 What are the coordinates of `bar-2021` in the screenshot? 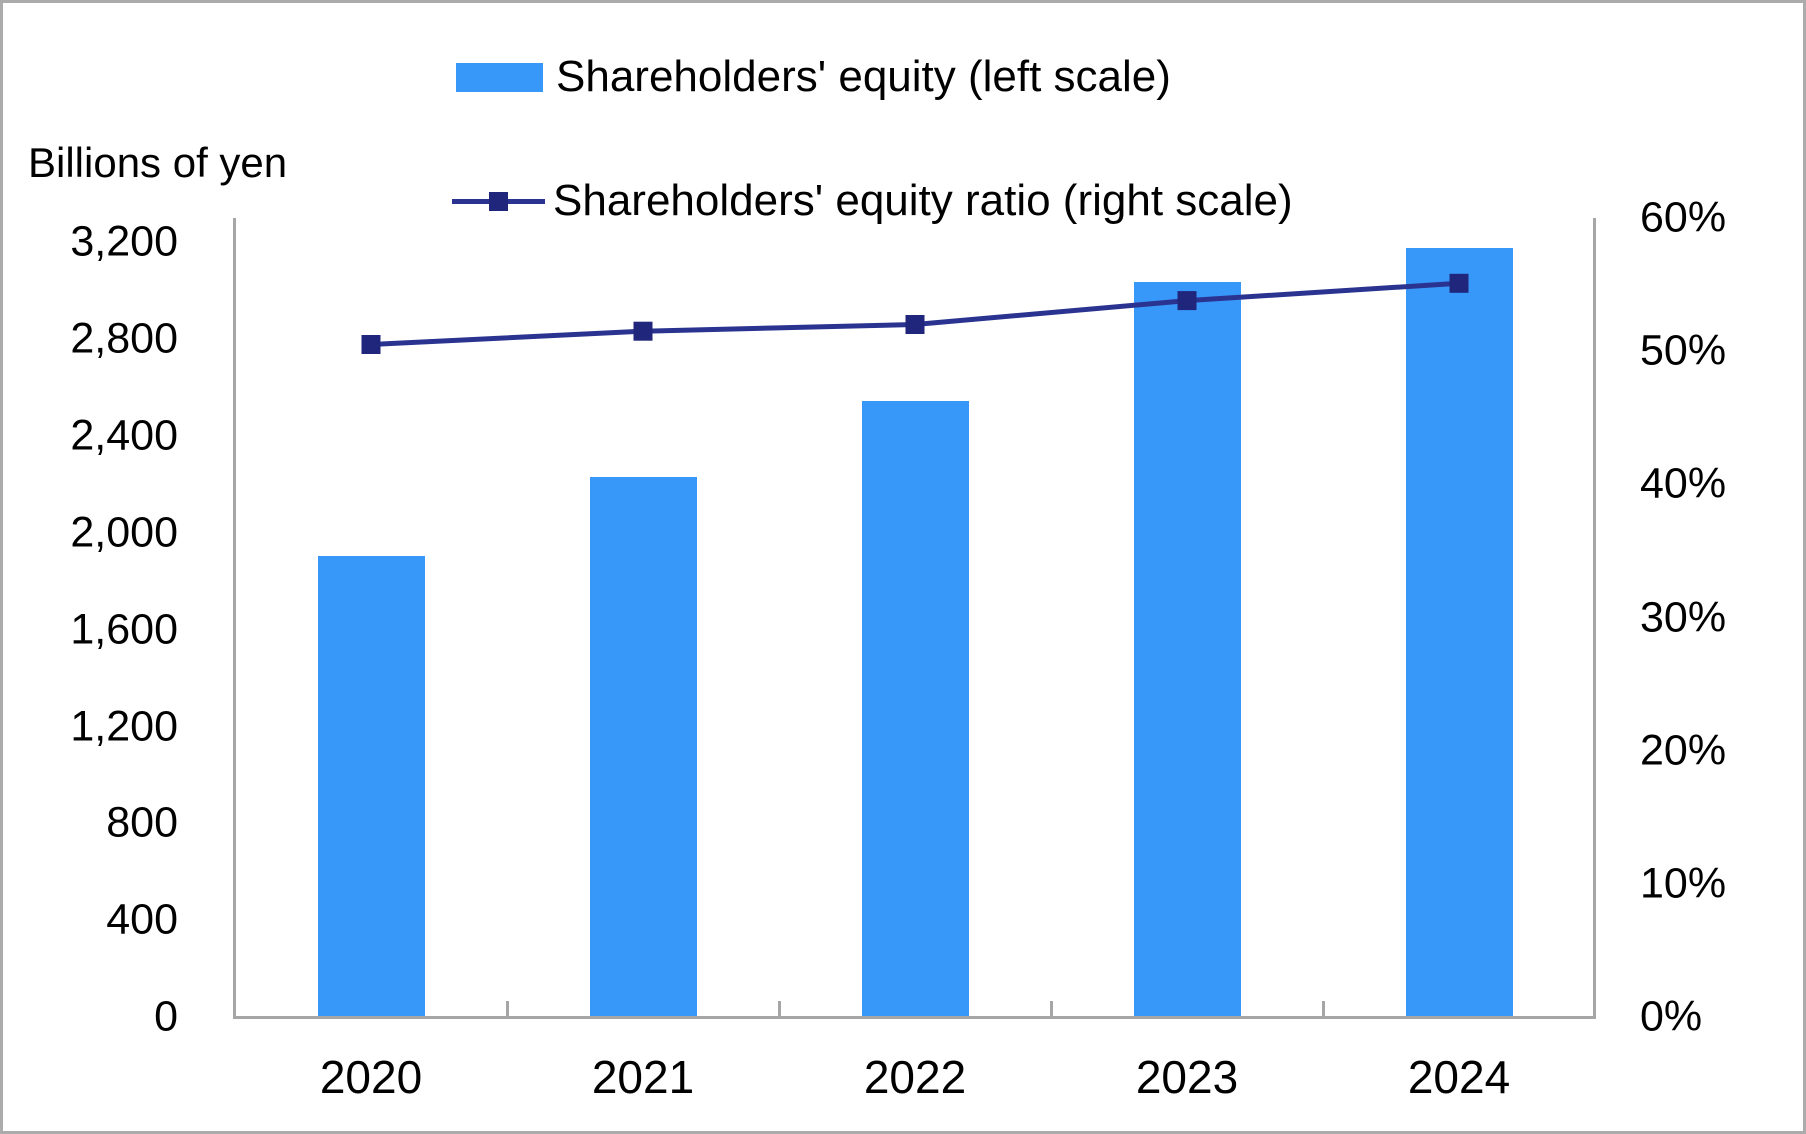 It's located at (643, 746).